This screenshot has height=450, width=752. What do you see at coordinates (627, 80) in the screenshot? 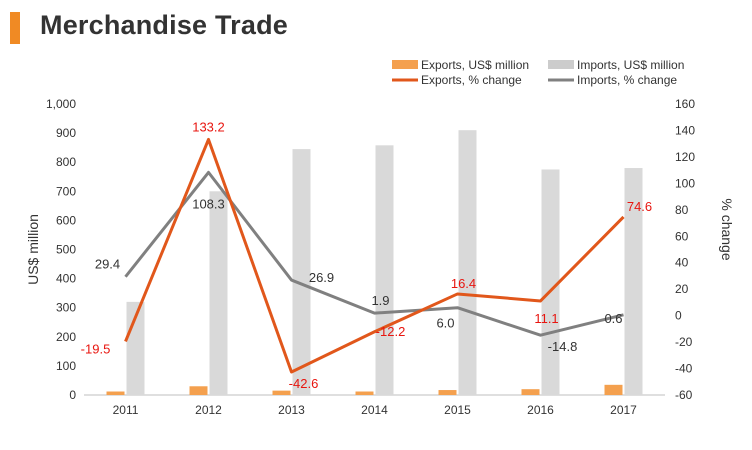
I see `legend-label: Imports, % change` at bounding box center [627, 80].